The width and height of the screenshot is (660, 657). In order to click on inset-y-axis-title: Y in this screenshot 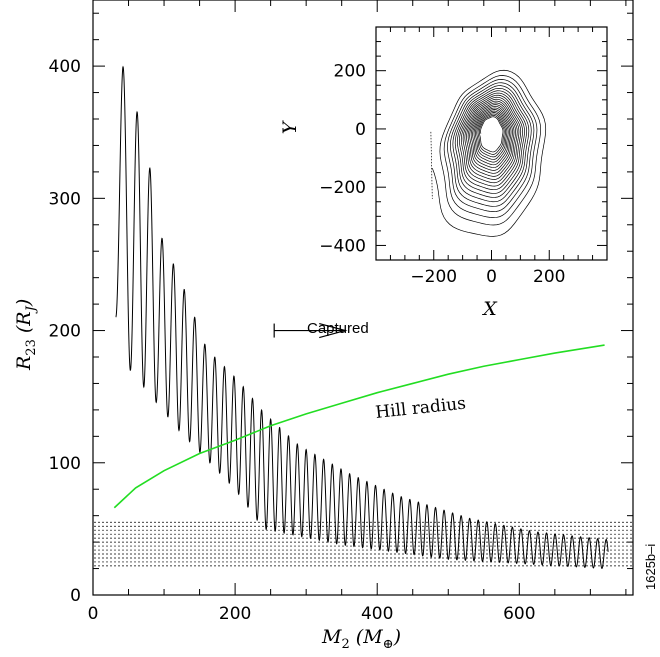, I will do `click(290, 126)`.